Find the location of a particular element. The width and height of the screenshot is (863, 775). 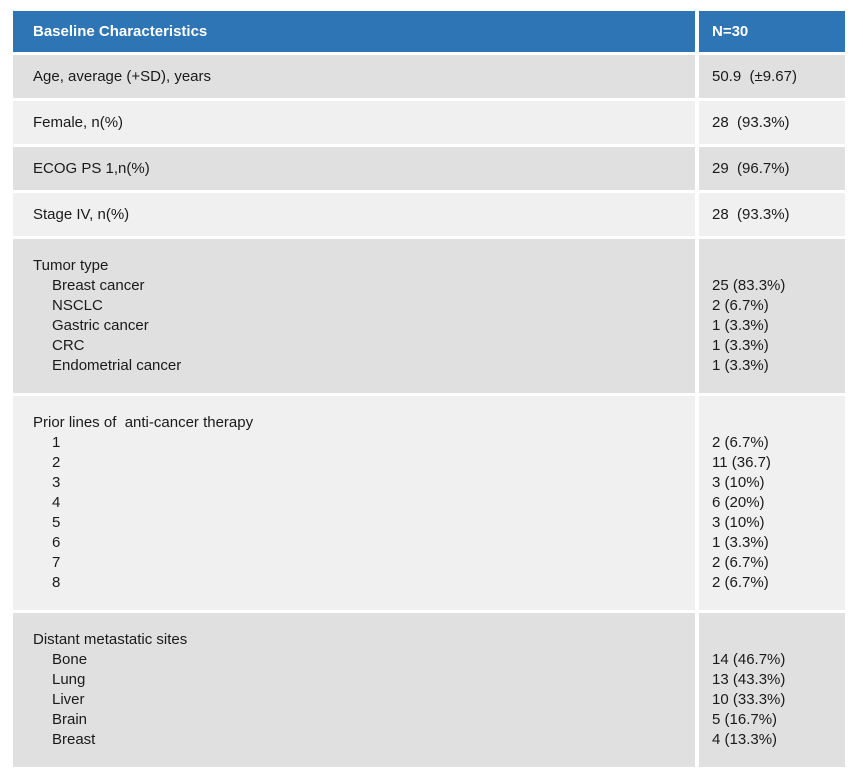

group-item-value: 25 (83.3%) is located at coordinates (749, 285).